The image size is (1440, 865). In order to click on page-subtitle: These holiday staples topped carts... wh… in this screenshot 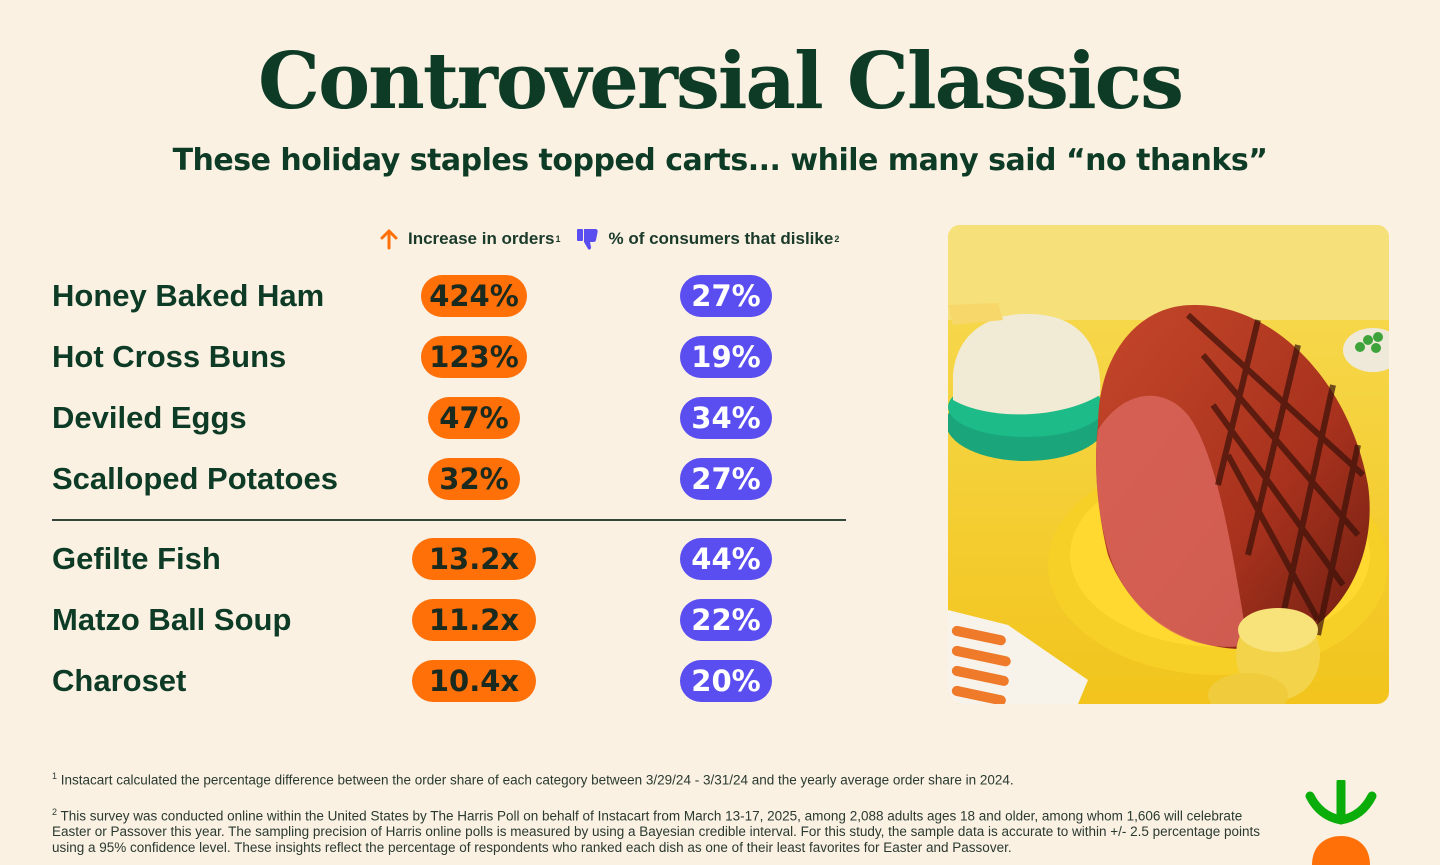, I will do `click(720, 160)`.